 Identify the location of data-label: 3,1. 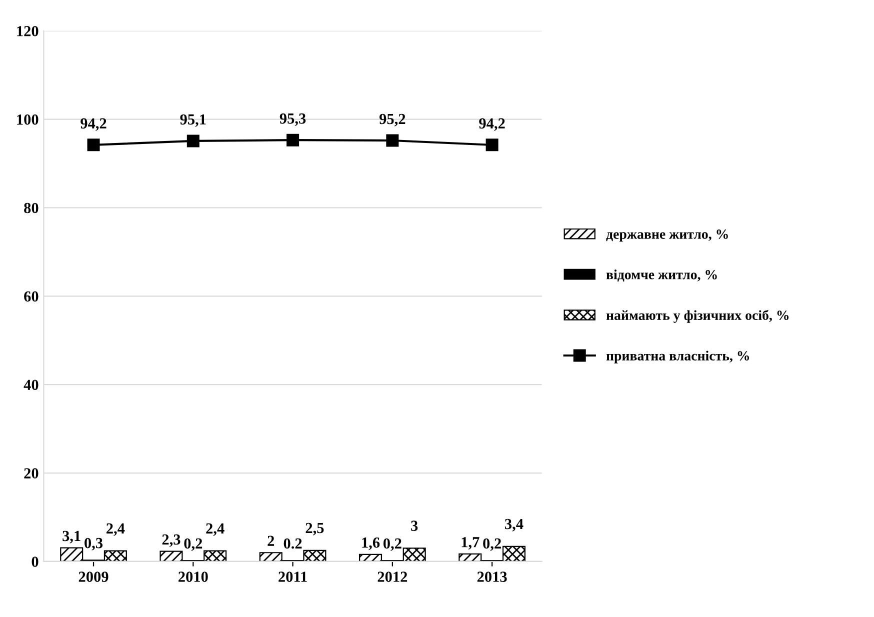
(71, 537).